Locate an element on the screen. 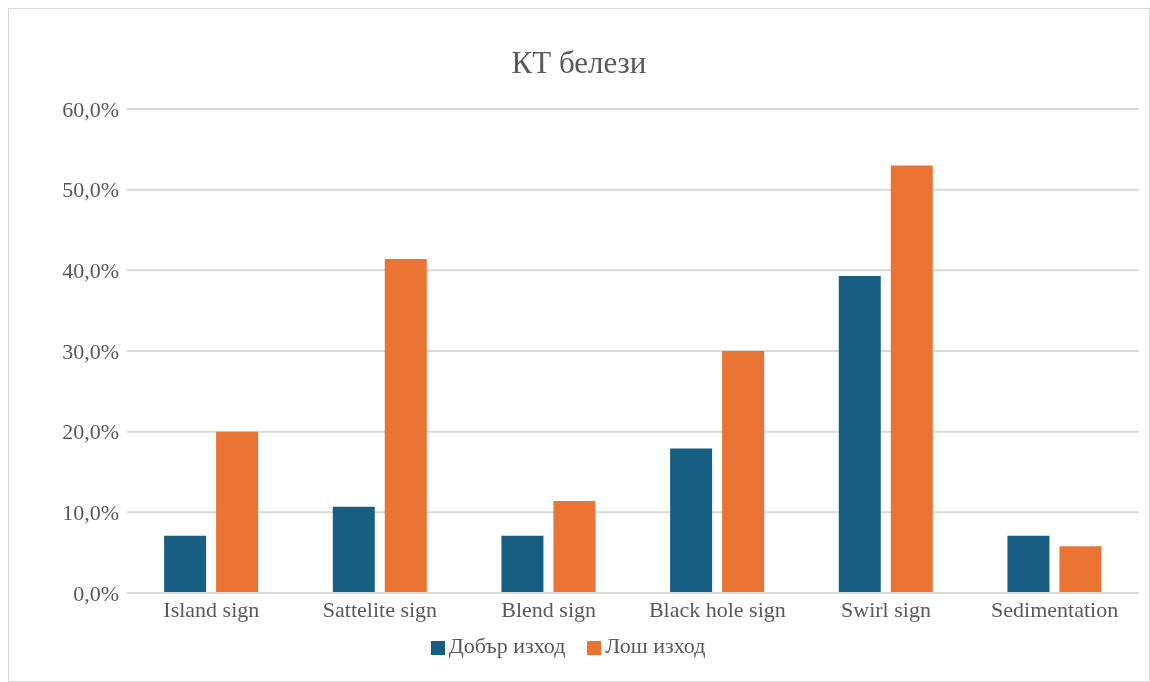  y-tick-label: 60,0% is located at coordinates (90, 109).